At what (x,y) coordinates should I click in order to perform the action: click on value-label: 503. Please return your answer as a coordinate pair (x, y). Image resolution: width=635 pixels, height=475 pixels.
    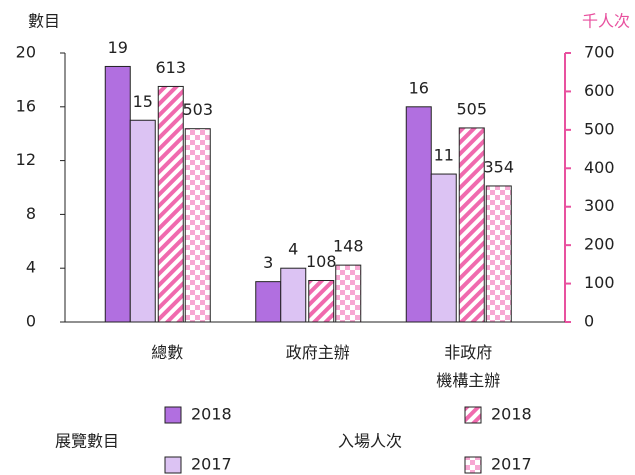
    Looking at the image, I should click on (197, 109).